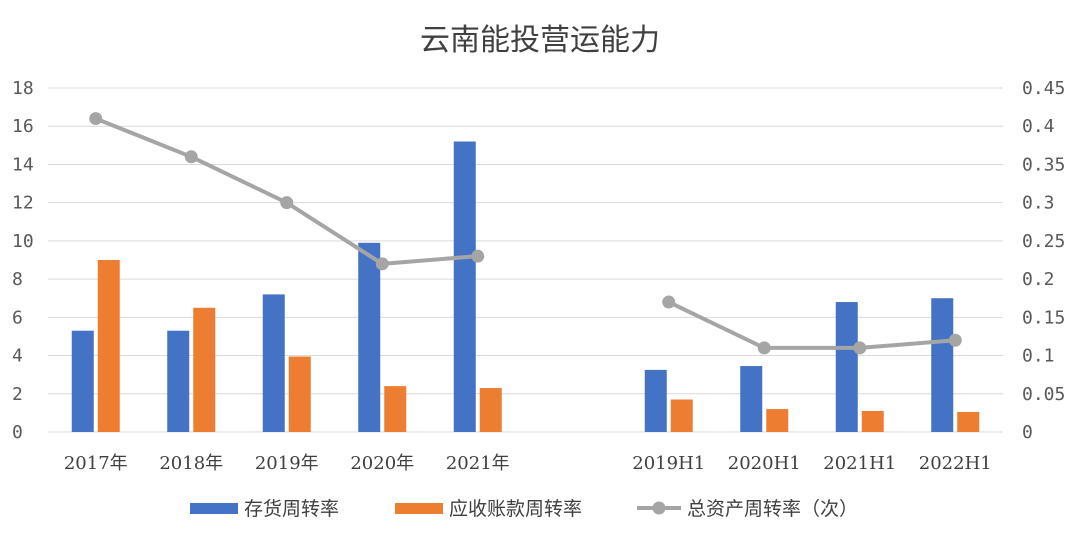 This screenshot has height=535, width=1080. Describe the element at coordinates (1043, 164) in the screenshot. I see `right-tick-label: 0.35` at that location.